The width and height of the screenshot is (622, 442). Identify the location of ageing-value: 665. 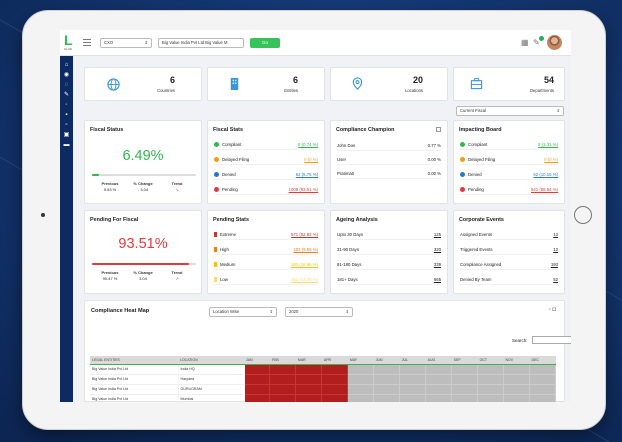
(437, 279).